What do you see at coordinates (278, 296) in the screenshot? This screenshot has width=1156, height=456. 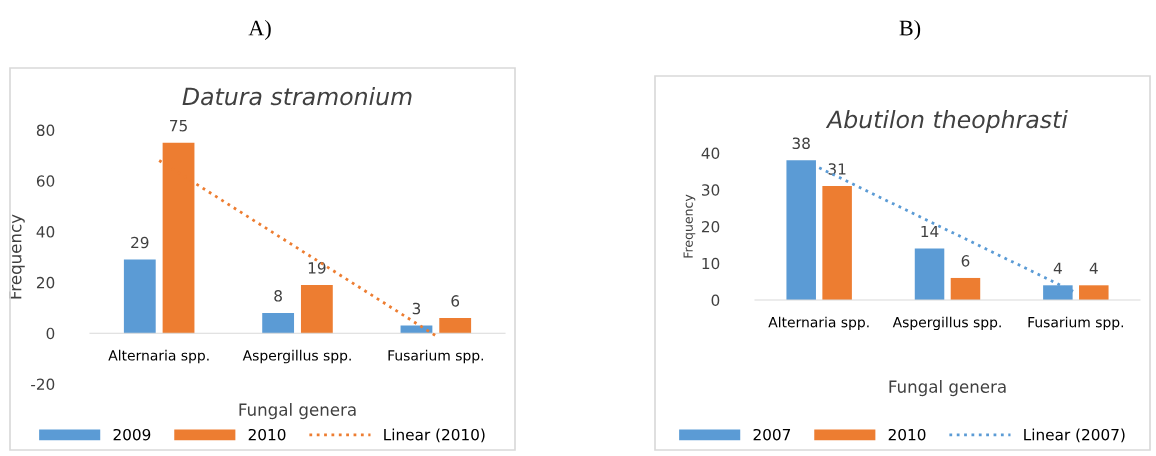 I see `data-label: 8` at bounding box center [278, 296].